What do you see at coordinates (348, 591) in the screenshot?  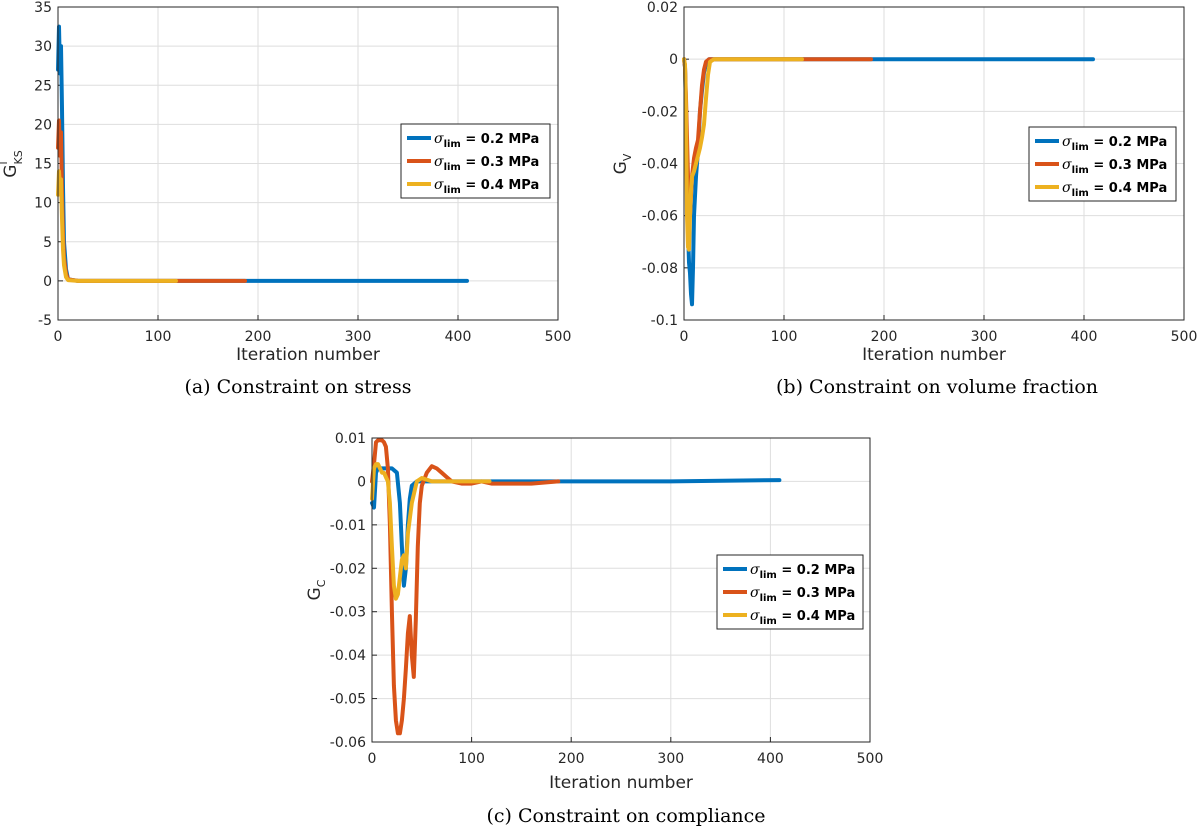 I see `y-tick-labels: -0.06 -0.05 -0.04 -0.03 -0.02 -0.01 0 0.01` at bounding box center [348, 591].